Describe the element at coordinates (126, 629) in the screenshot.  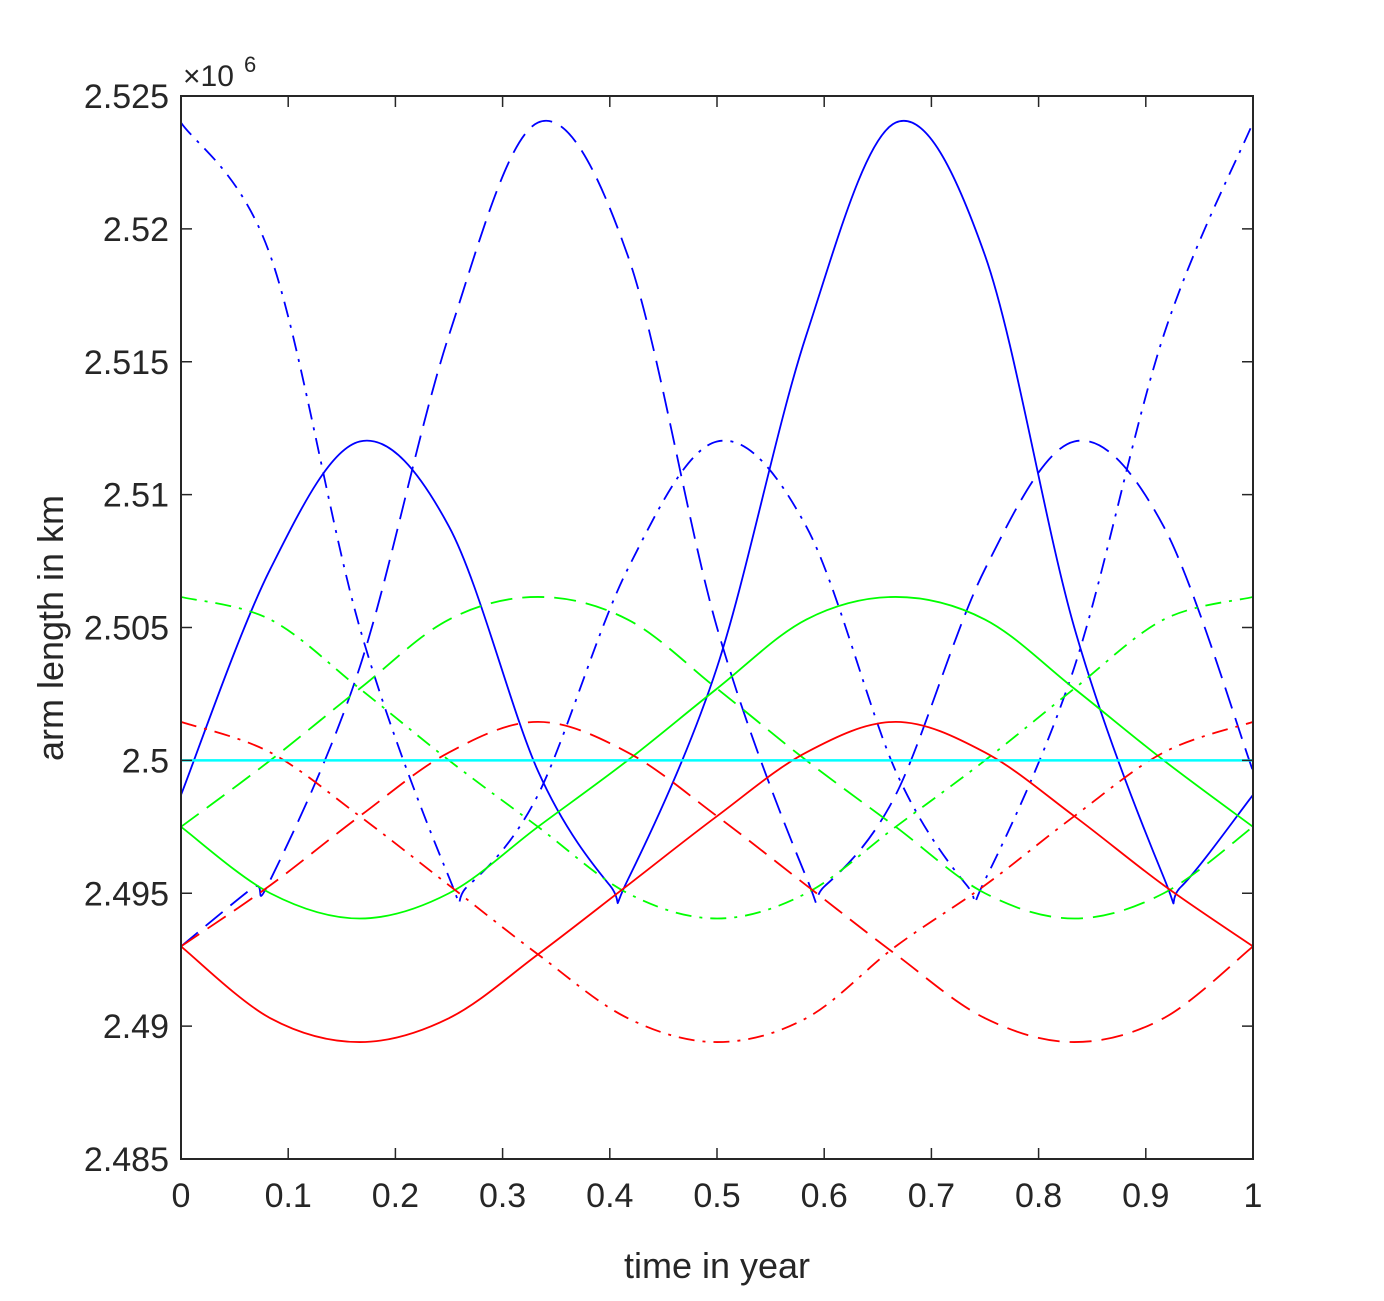
I see `y-tick-label: 2.505` at that location.